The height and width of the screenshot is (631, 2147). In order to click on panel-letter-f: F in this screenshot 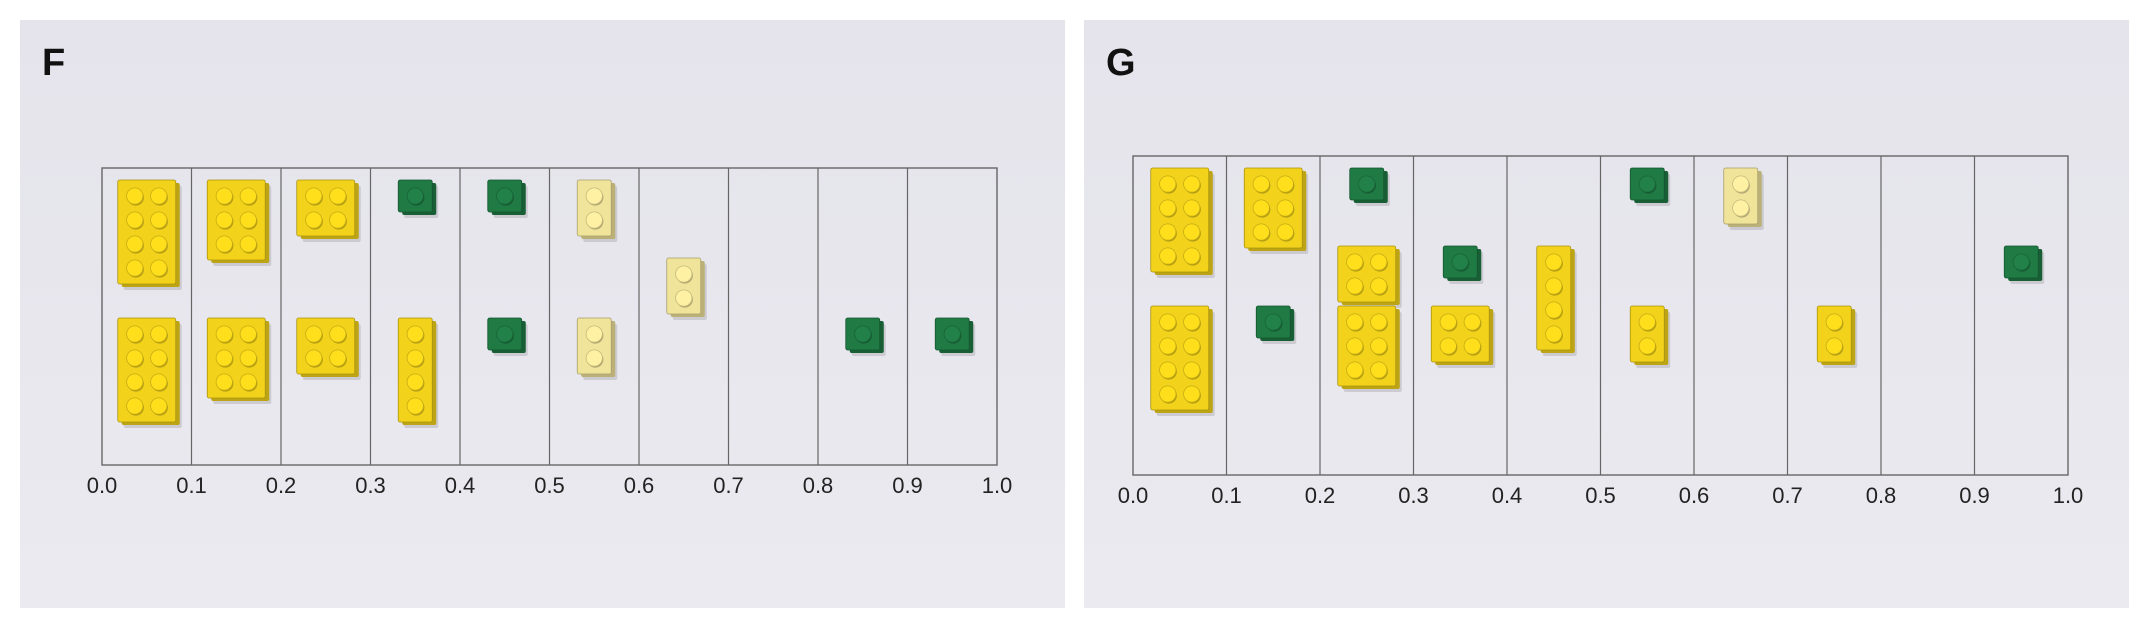, I will do `click(54, 63)`.